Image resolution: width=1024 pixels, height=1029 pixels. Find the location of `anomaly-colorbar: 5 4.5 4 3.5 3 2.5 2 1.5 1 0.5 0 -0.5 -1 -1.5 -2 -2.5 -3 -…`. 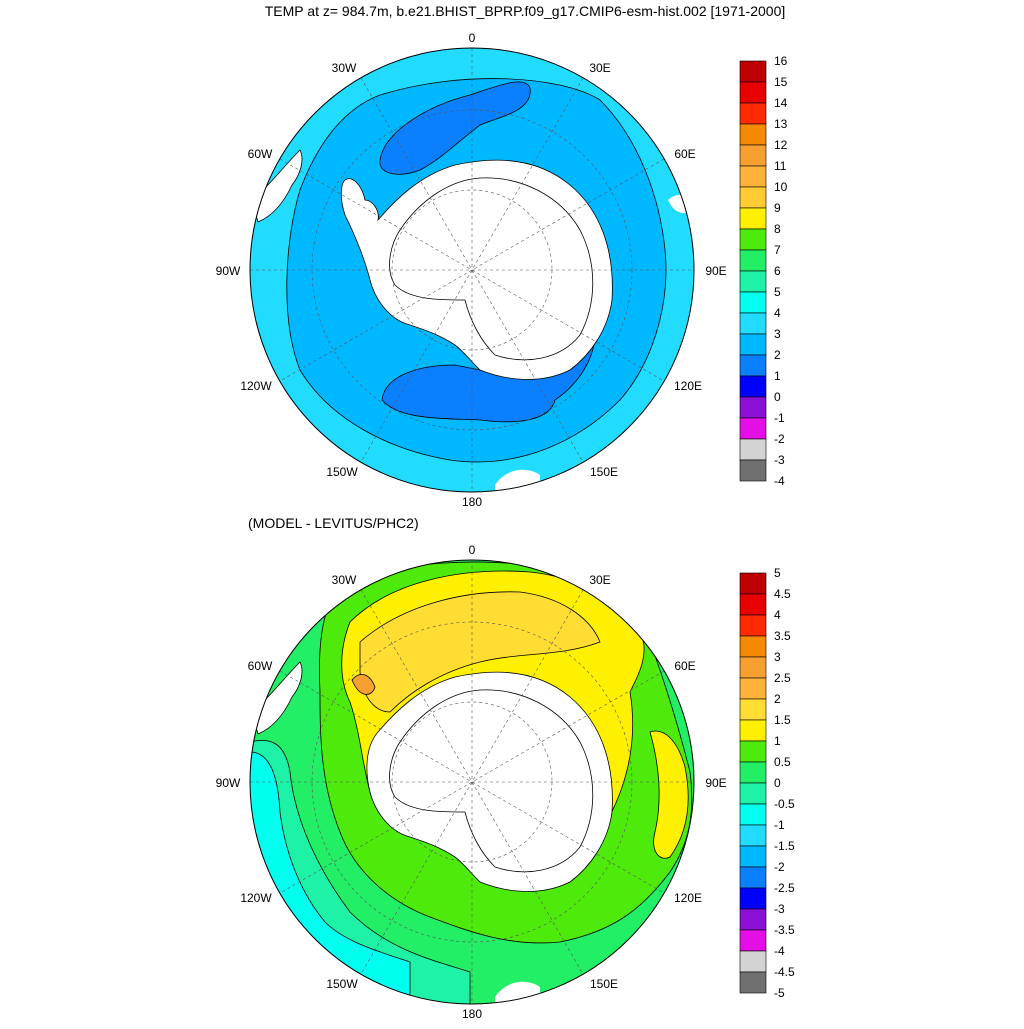

anomaly-colorbar: 5 4.5 4 3.5 3 2.5 2 1.5 1 0.5 0 -0.5 -1 -1.5 -2 -2.5 -3 -… is located at coordinates (767, 783).